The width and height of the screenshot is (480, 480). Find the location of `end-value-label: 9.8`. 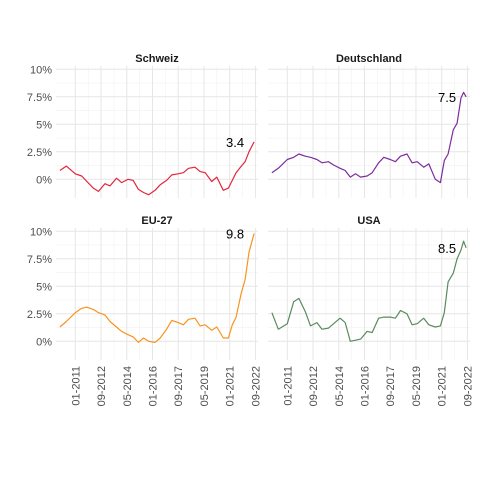

end-value-label: 9.8 is located at coordinates (235, 234).